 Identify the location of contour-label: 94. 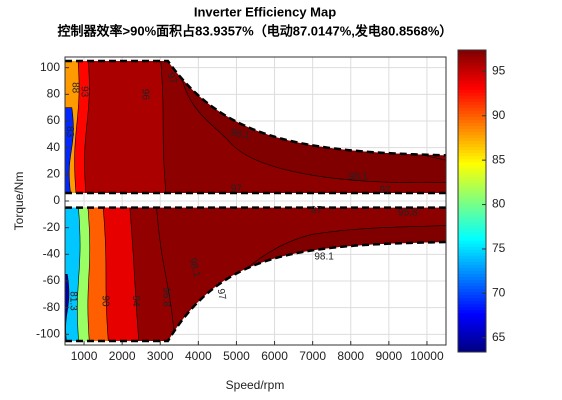
(135, 301).